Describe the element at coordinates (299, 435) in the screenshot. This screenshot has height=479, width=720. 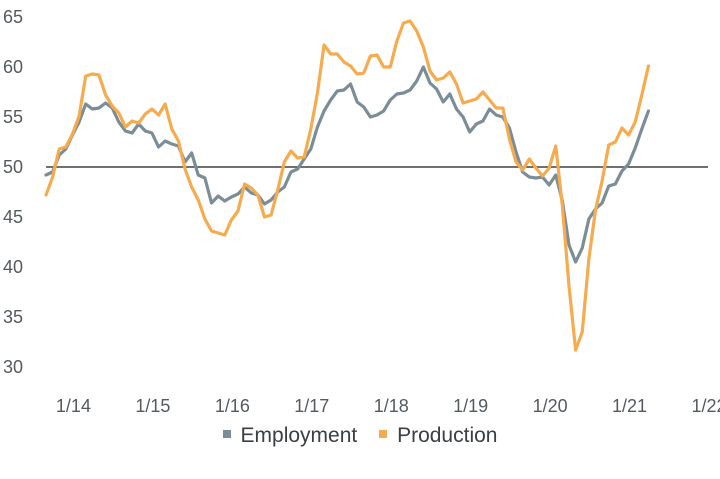
I see `legend-label-employment: Employment` at that location.